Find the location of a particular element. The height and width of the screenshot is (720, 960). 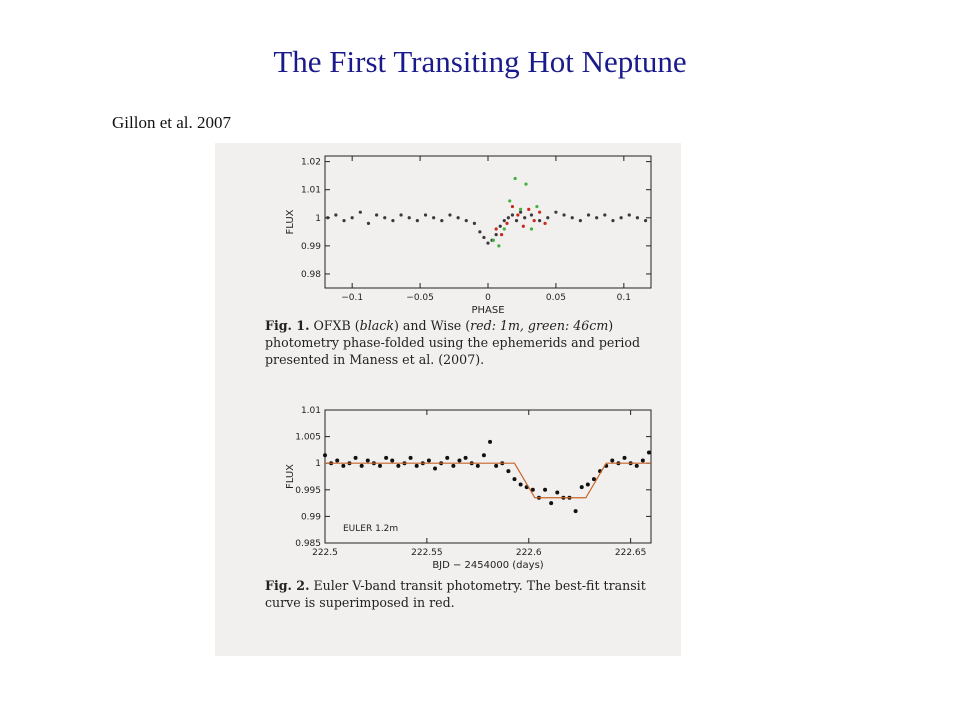

x-tick-label: 222.5 is located at coordinates (325, 553).